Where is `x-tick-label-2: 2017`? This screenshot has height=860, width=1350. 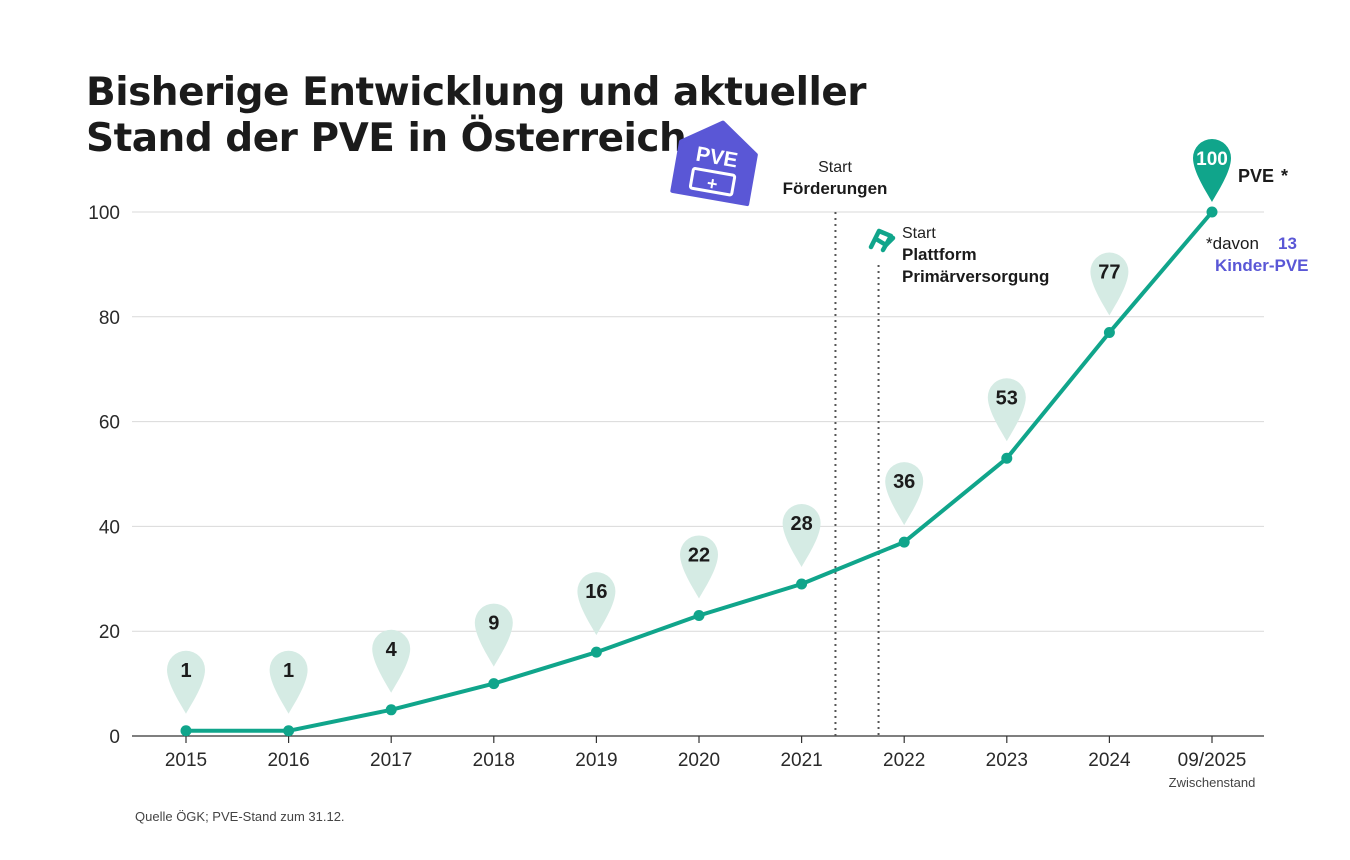 x-tick-label-2: 2017 is located at coordinates (391, 760).